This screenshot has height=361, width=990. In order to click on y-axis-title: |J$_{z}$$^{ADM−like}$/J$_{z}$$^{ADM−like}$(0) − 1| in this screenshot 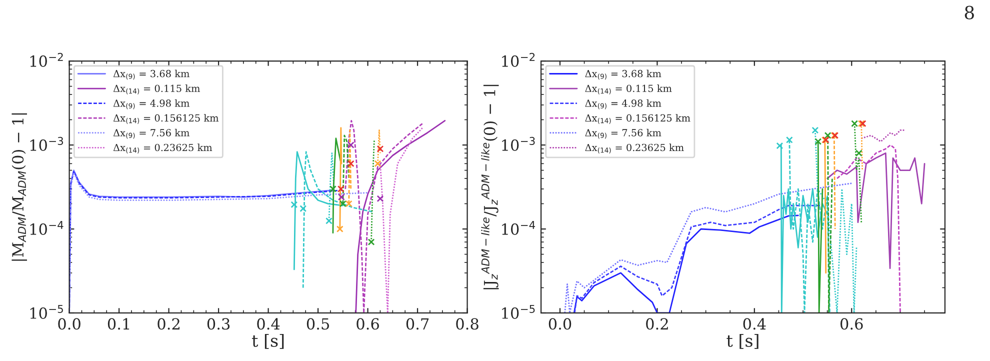, I will do `click(490, 187)`.